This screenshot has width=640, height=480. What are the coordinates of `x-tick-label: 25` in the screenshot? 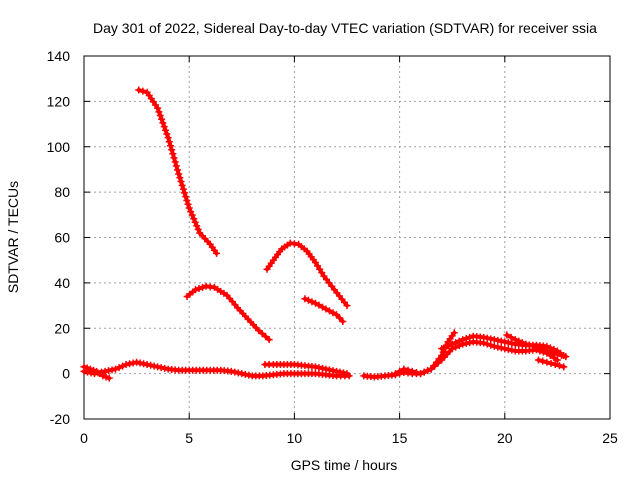 It's located at (610, 438).